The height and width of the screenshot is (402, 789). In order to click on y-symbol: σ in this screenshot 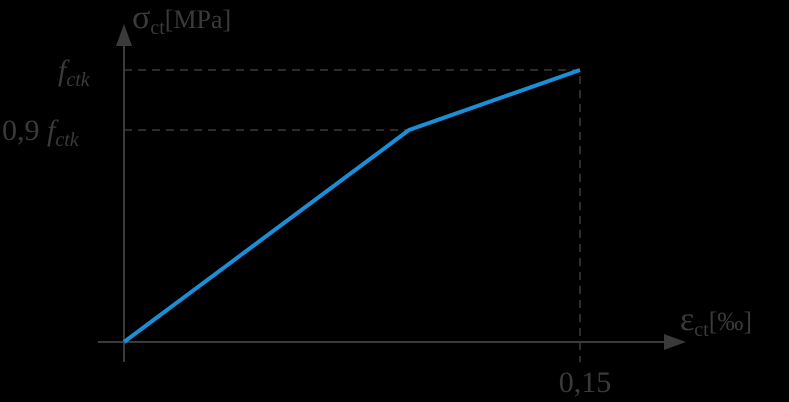, I will do `click(141, 18)`.